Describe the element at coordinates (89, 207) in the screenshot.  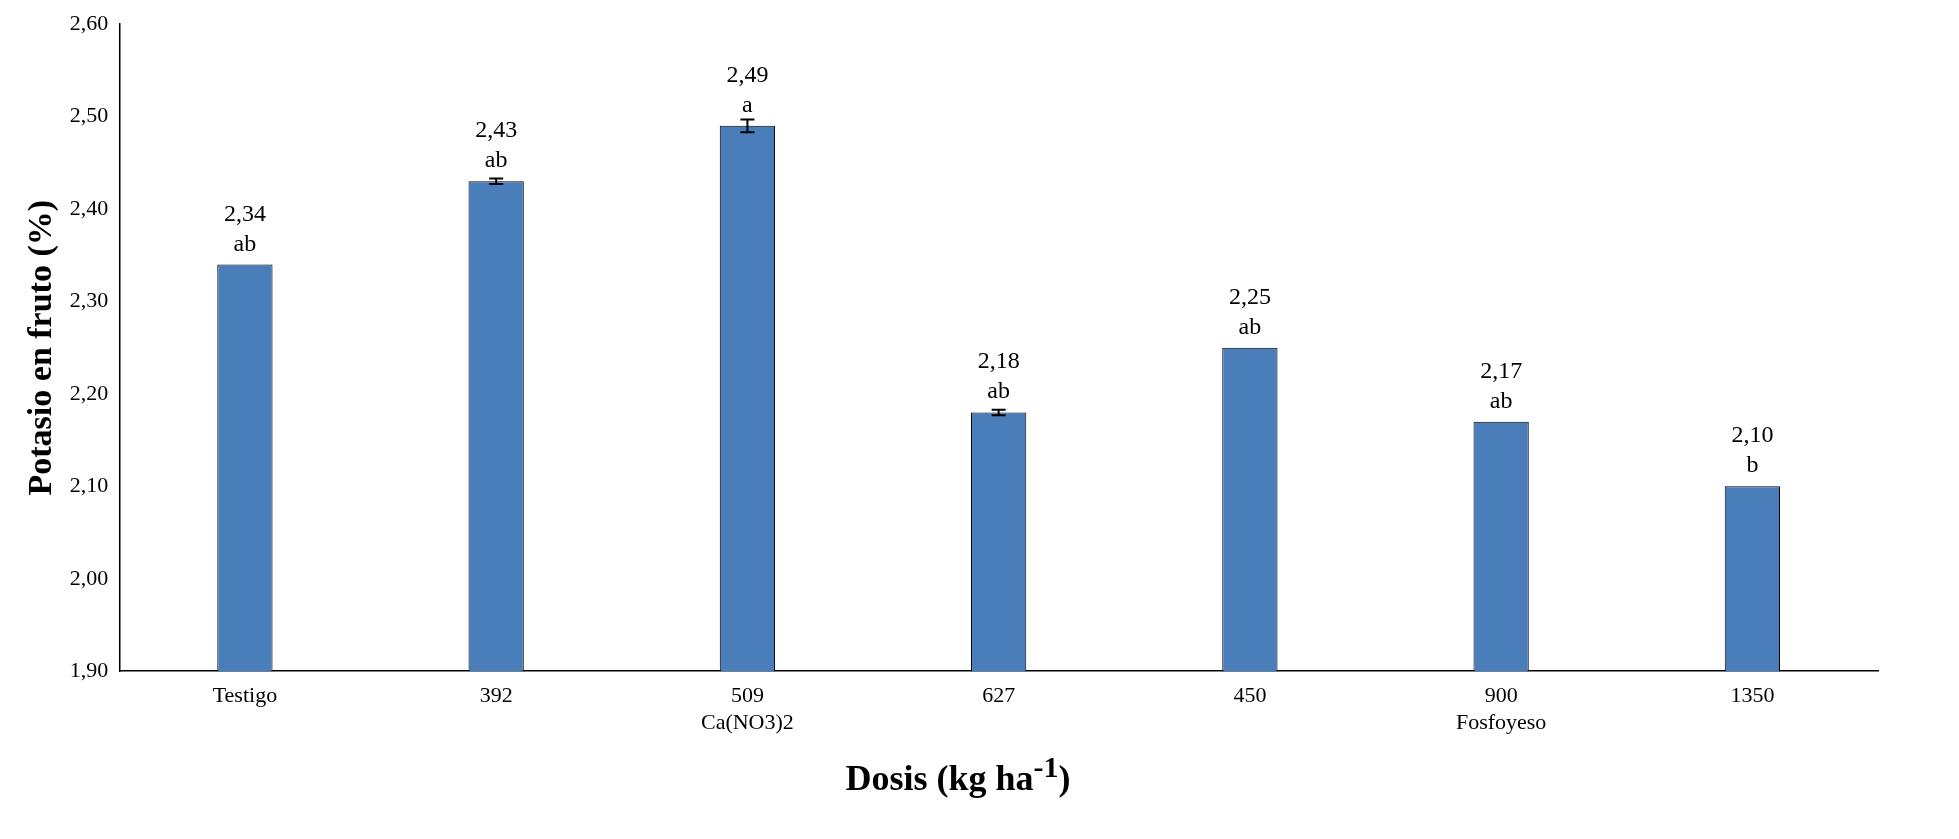
I see `y-tick-label: 2,40` at that location.